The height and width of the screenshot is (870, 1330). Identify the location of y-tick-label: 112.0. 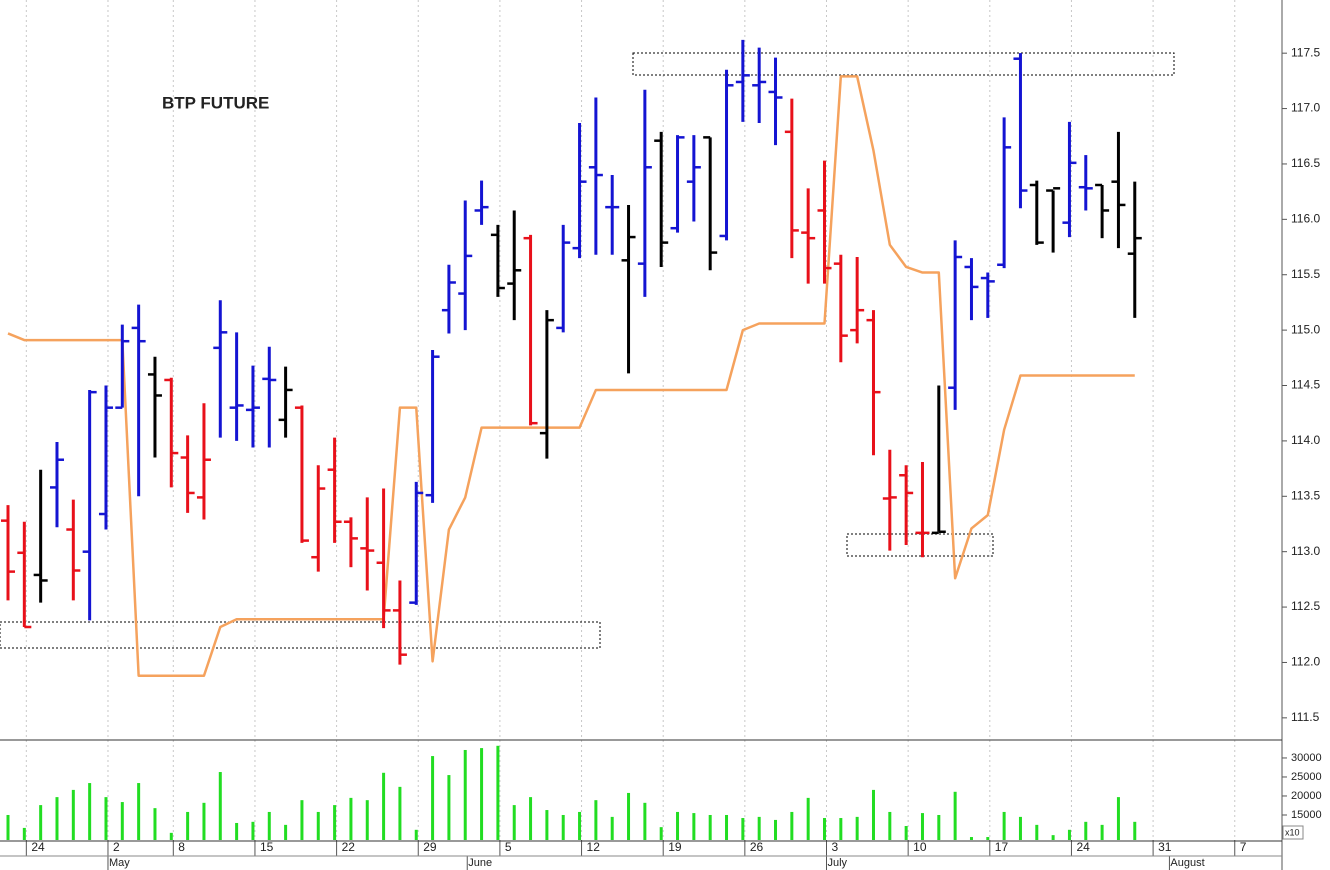
(1305, 662).